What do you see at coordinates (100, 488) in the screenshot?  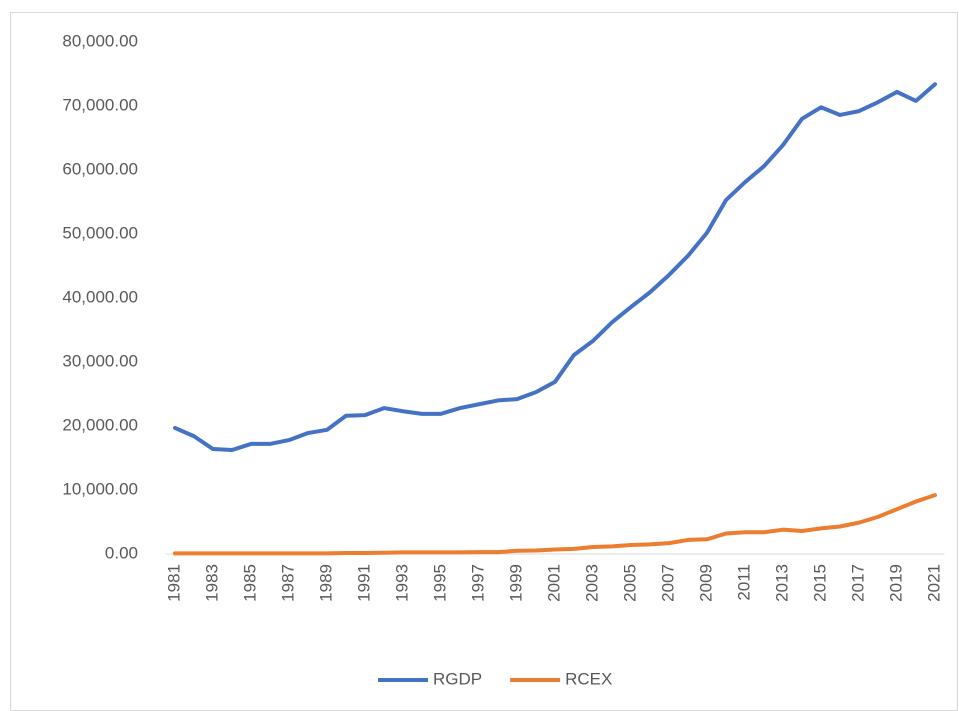 I see `y-tick-label: 10,000.00` at bounding box center [100, 488].